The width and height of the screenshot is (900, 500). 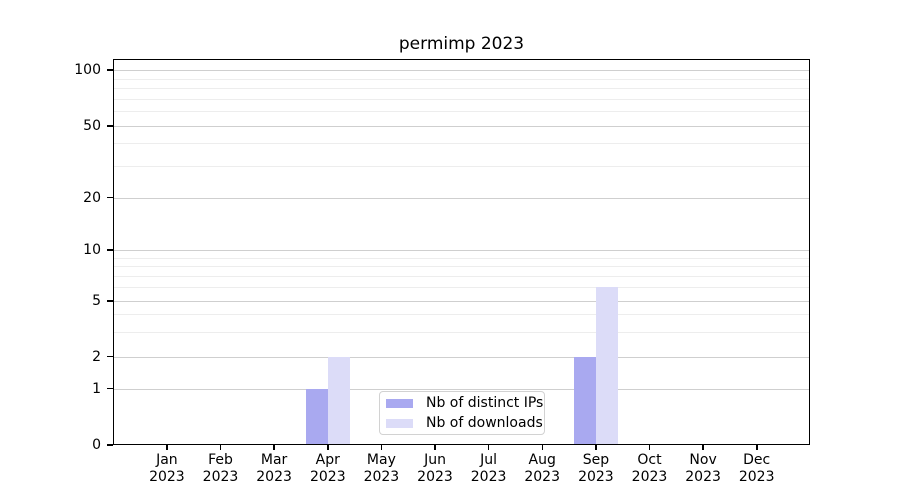 What do you see at coordinates (96, 388) in the screenshot?
I see `y-tick-label: 1` at bounding box center [96, 388].